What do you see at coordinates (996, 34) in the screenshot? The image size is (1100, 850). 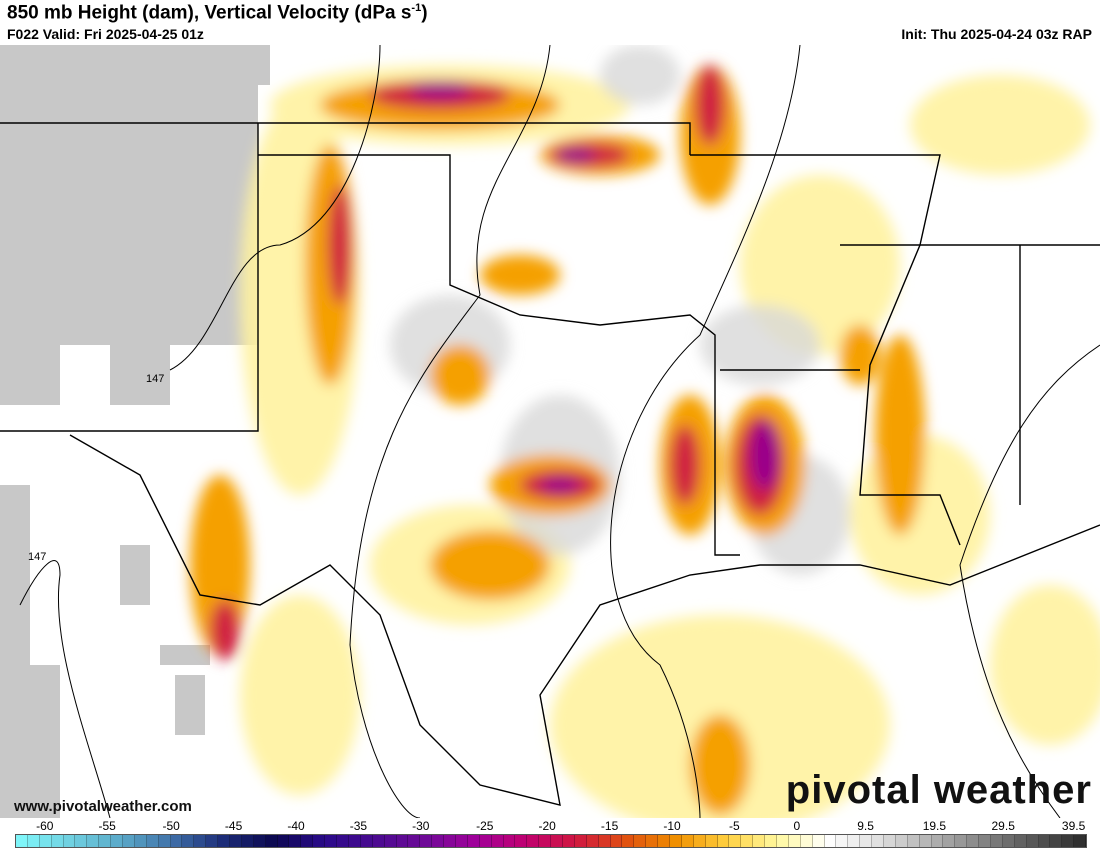 I see `init-time: Init: Thu 2025-04-24 03z RAP` at bounding box center [996, 34].